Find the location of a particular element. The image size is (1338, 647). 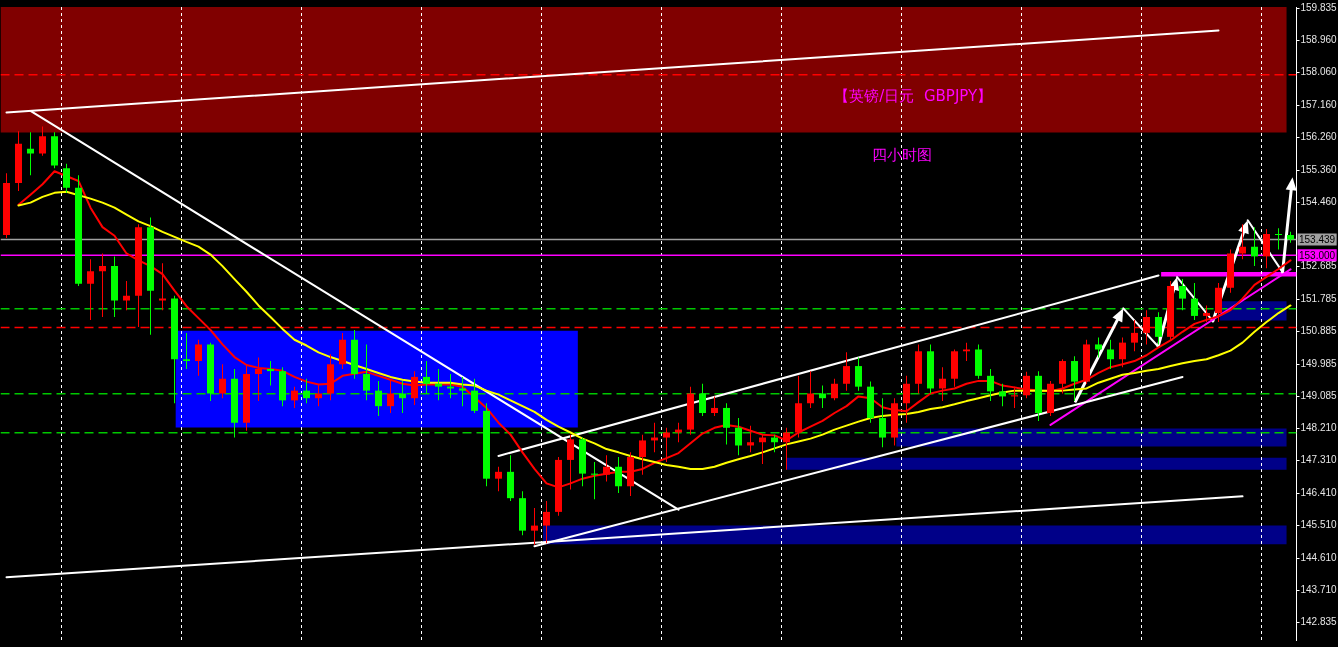

y-tick-label: 152.685 is located at coordinates (1319, 266).